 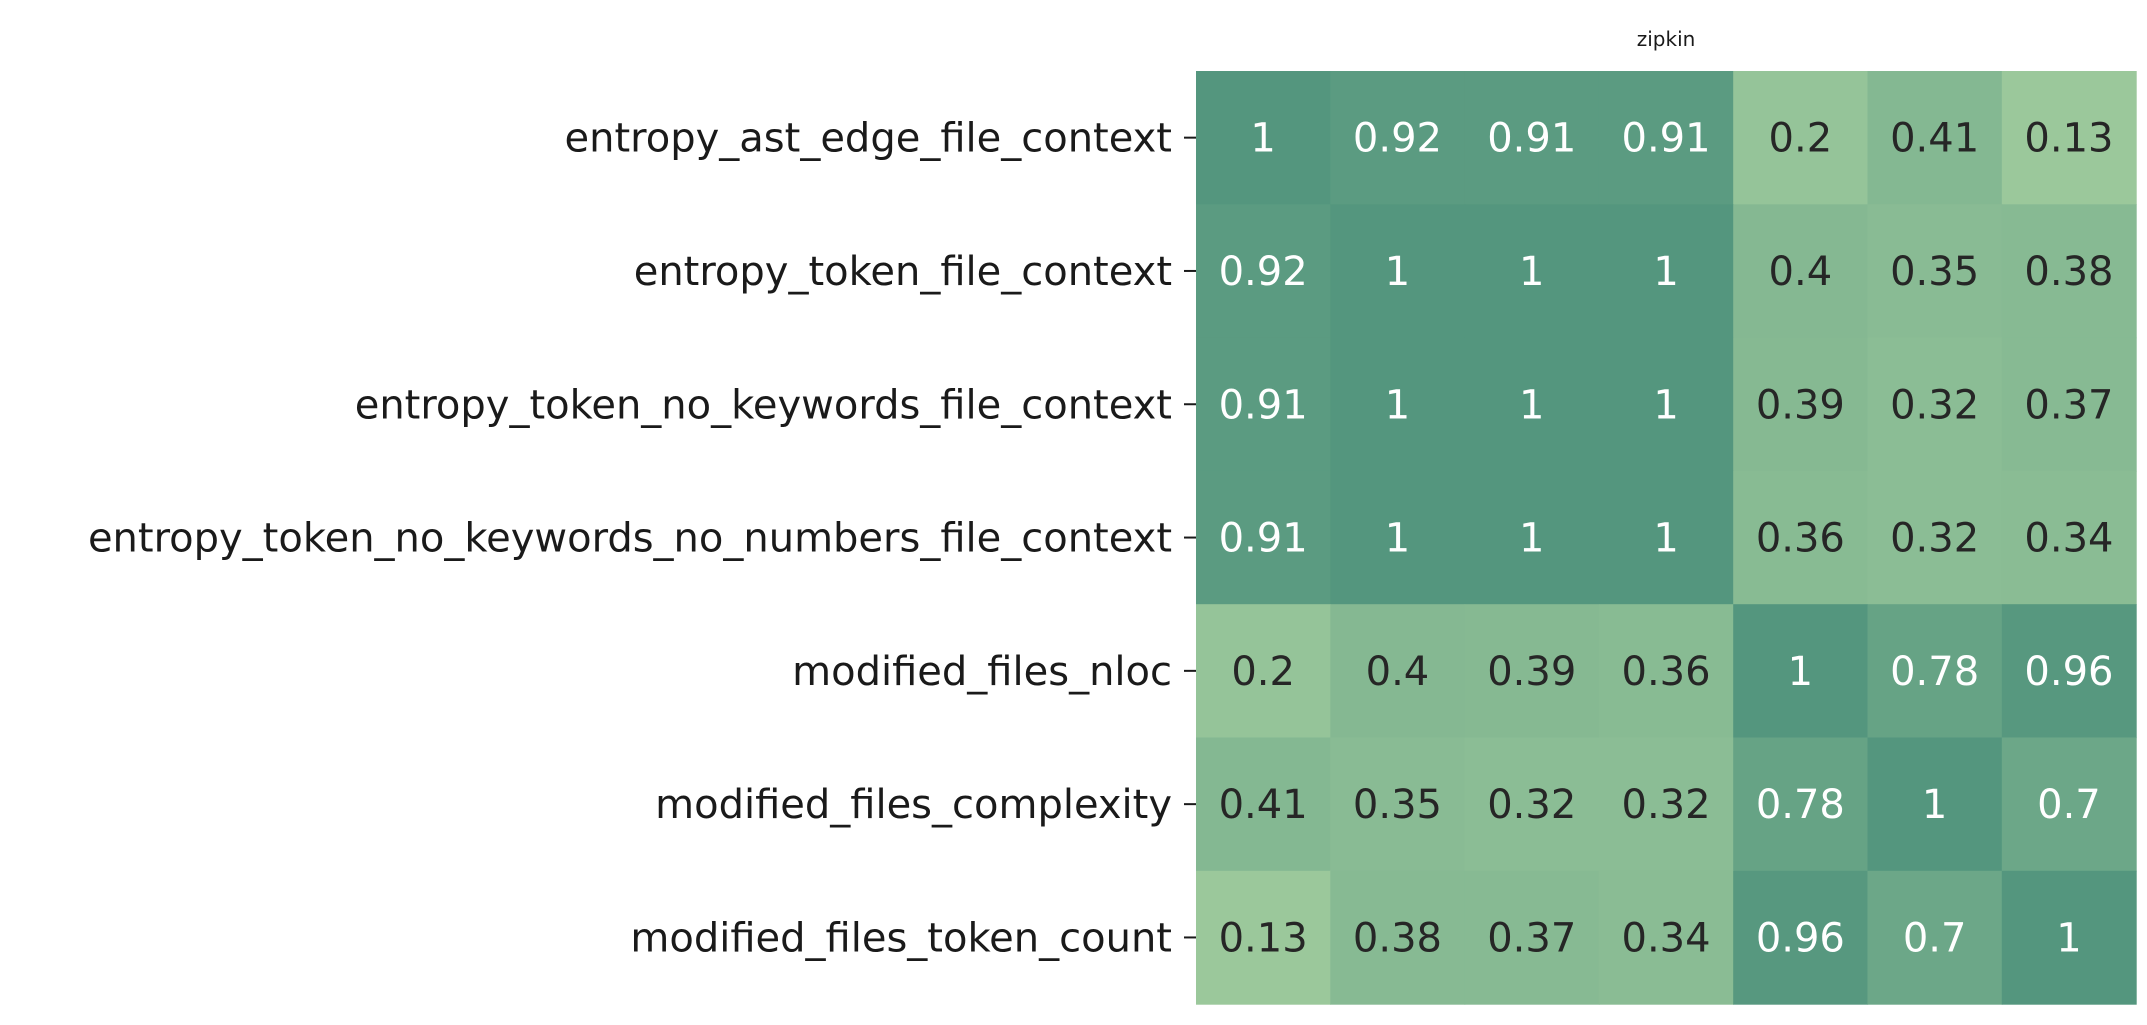 I want to click on heatmap-cell-r6-c2, so click(x=1532, y=937).